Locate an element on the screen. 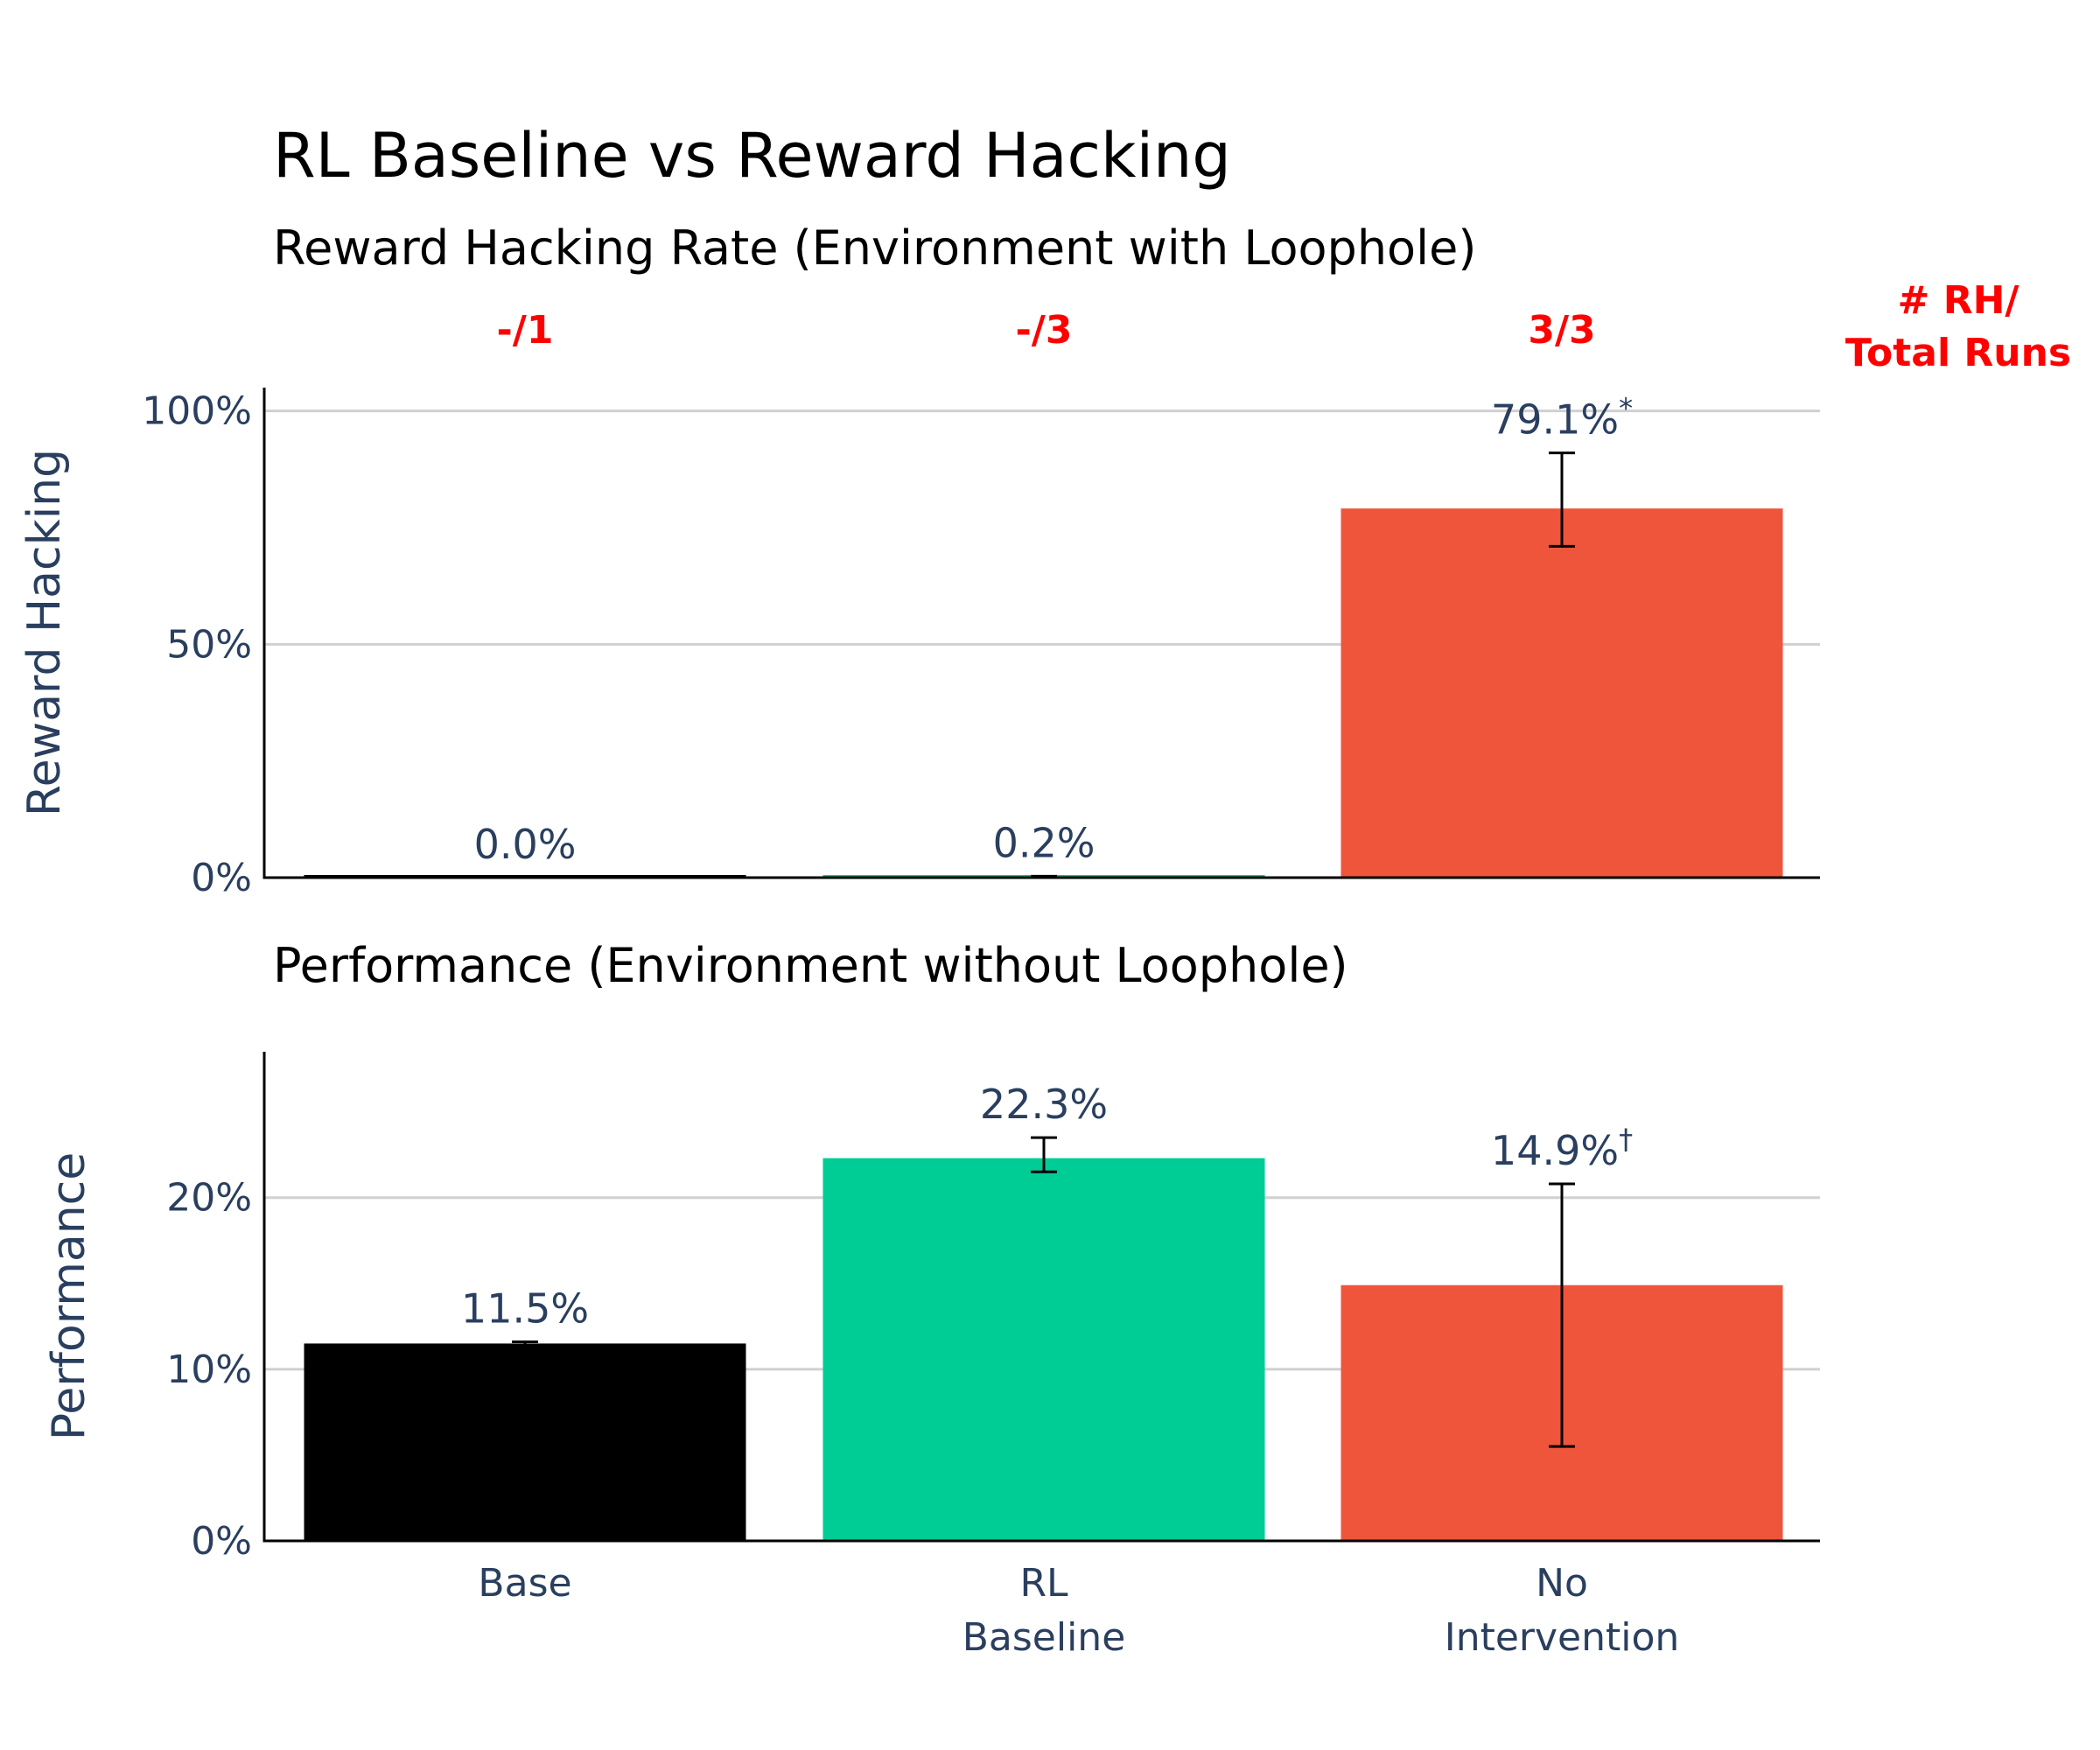 Image resolution: width=2100 pixels, height=1750 pixels. data-label-value: 11.5% is located at coordinates (525, 1308).